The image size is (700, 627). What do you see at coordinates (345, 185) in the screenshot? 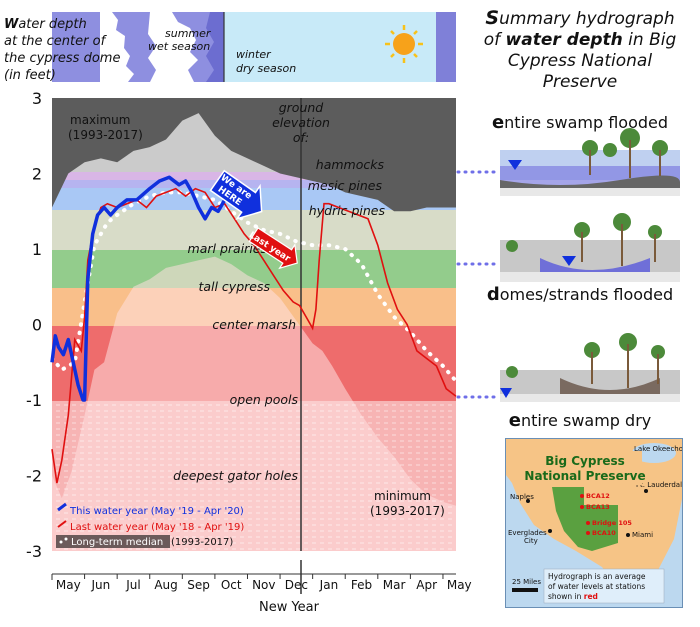
I see `label-mesic-pines: mesic pines` at bounding box center [345, 185].